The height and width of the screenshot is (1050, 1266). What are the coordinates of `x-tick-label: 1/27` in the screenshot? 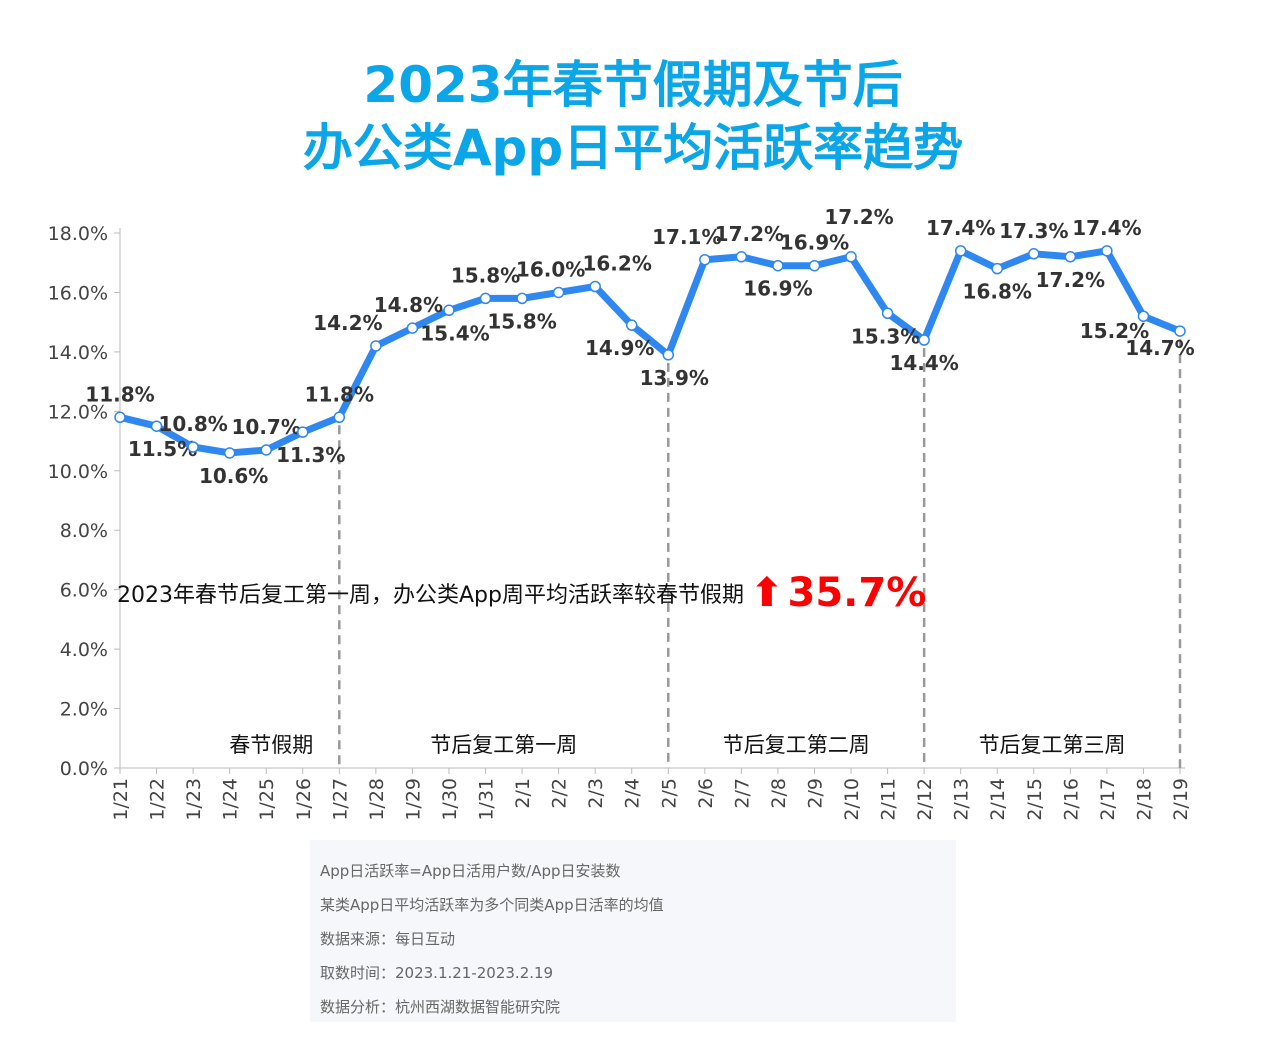 It's located at (340, 799).